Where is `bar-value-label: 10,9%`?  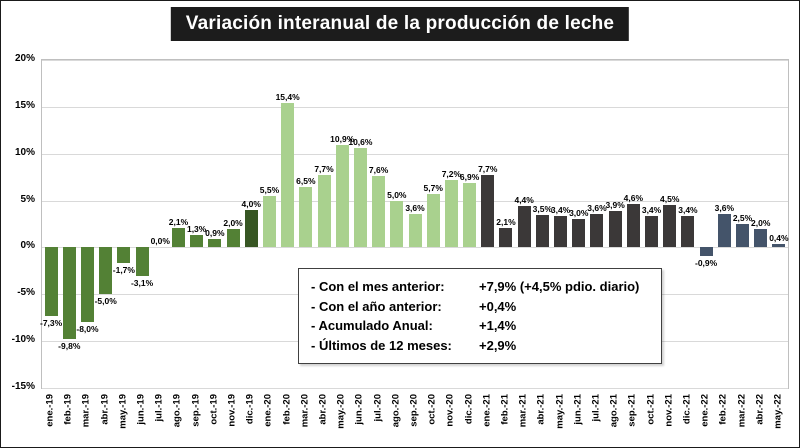
bar-value-label: 10,9% is located at coordinates (342, 139).